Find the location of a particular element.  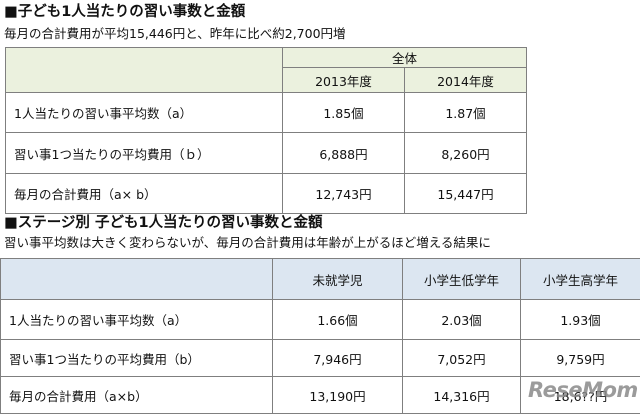

table-cell: 13,190円 is located at coordinates (337, 395).